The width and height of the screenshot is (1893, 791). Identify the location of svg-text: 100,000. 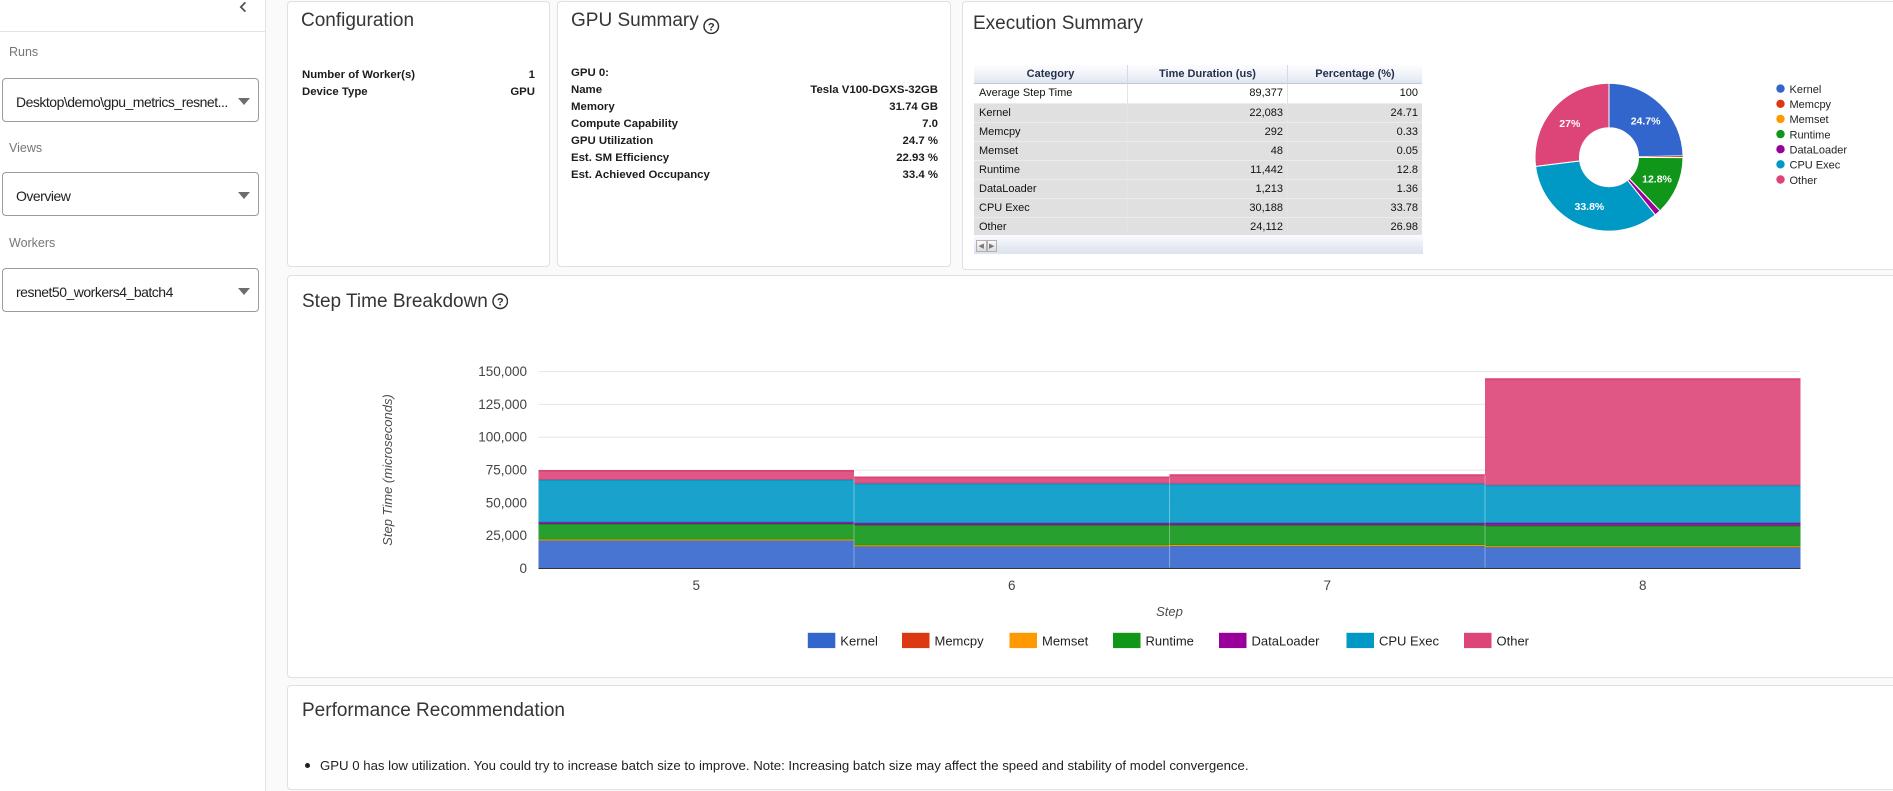
(502, 437).